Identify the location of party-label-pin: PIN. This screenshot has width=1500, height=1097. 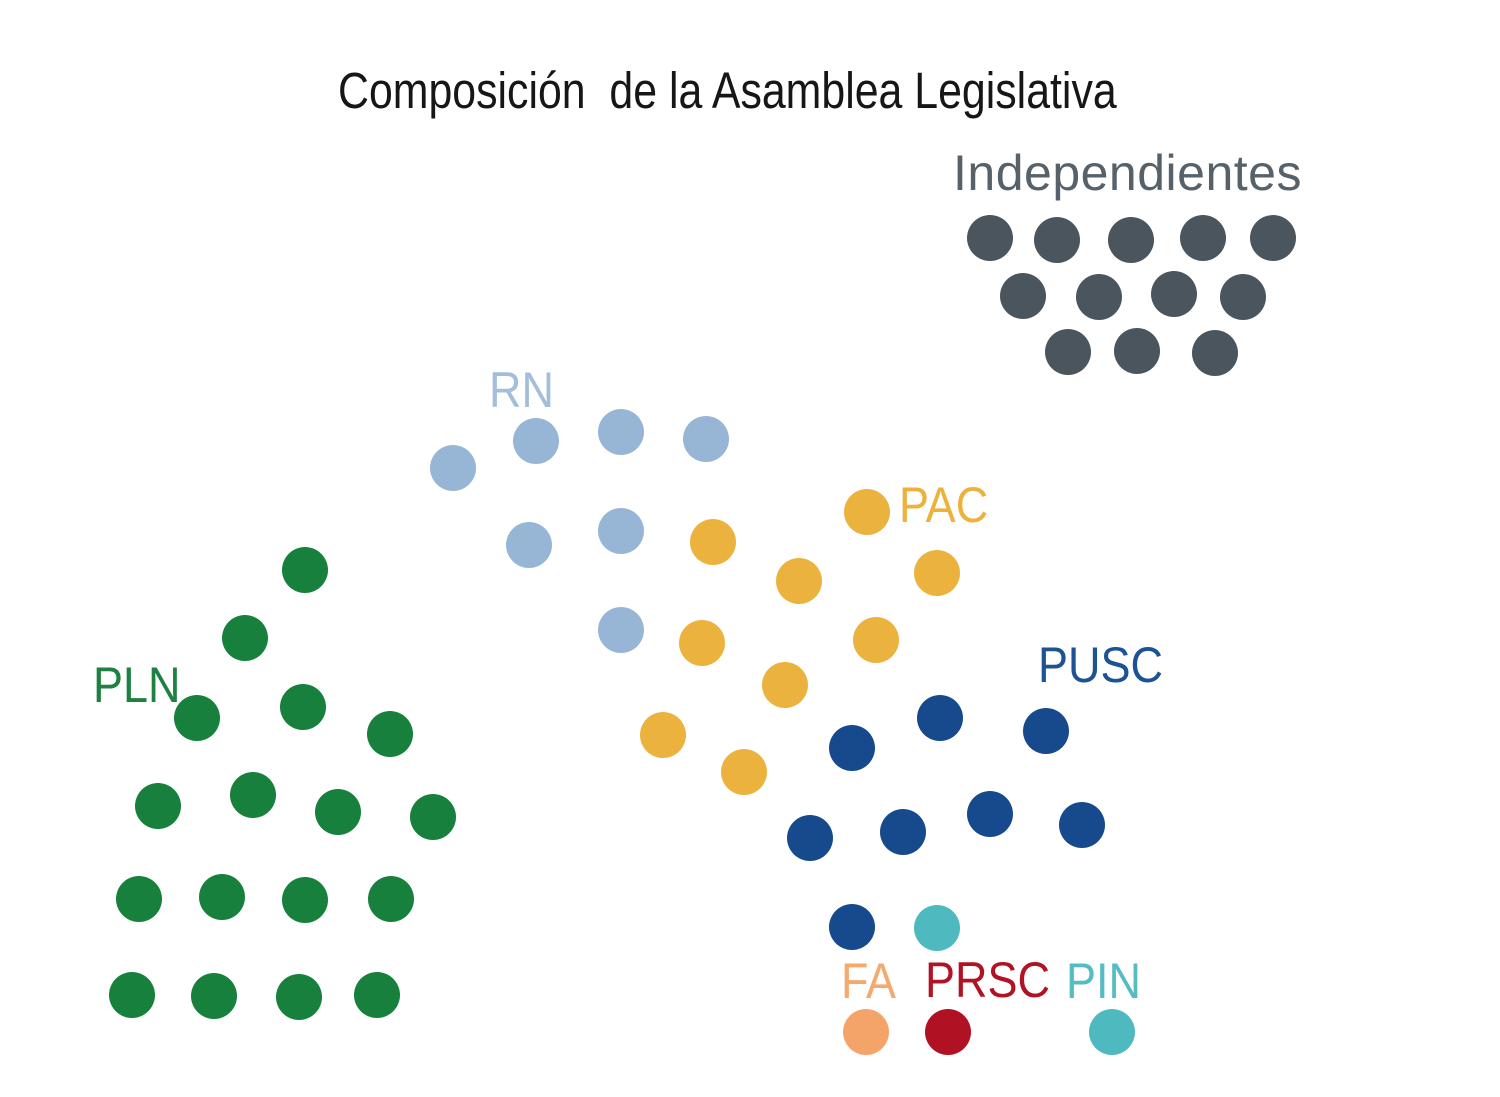
(1104, 981).